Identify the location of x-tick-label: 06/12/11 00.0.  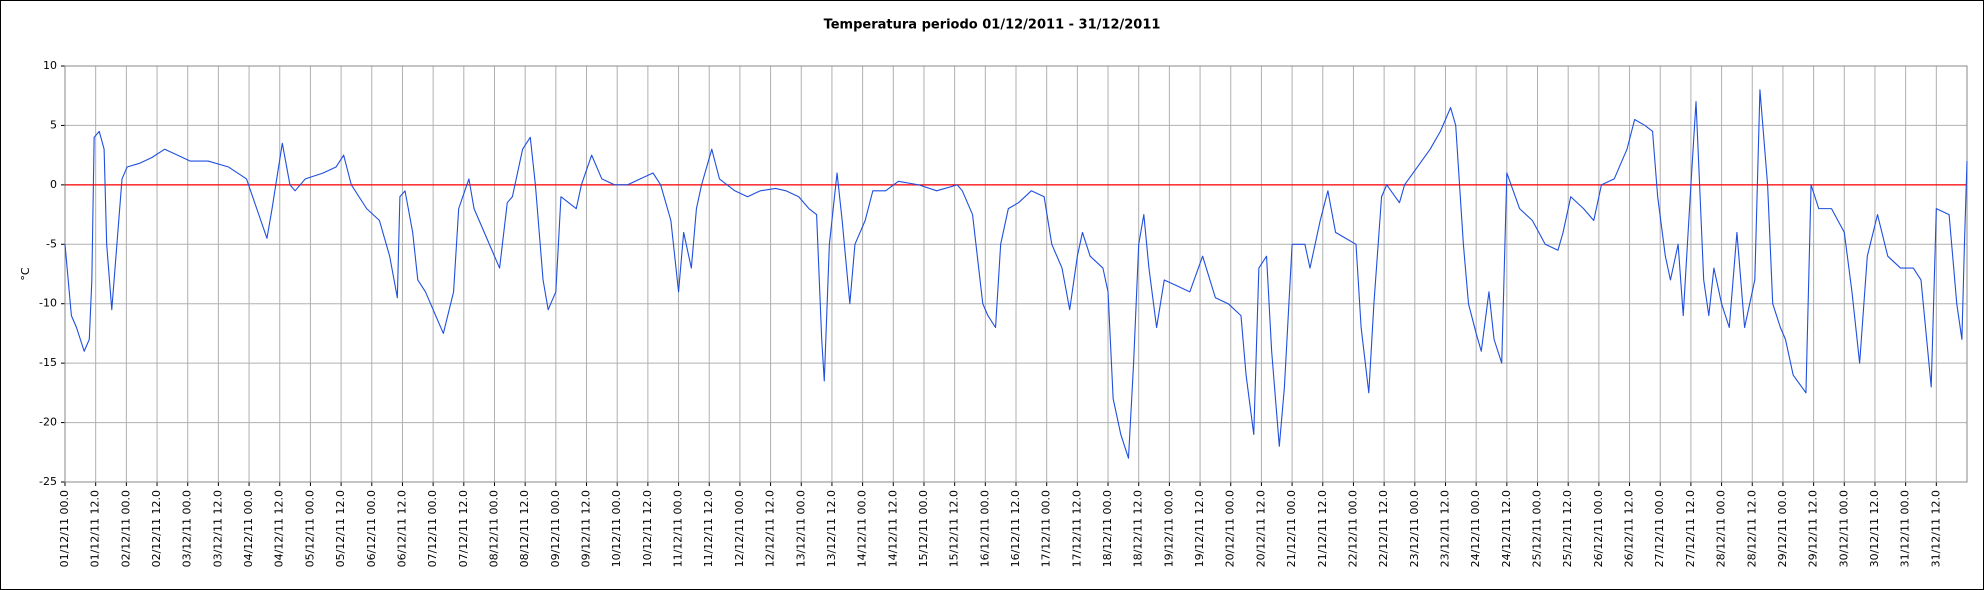
(371, 528).